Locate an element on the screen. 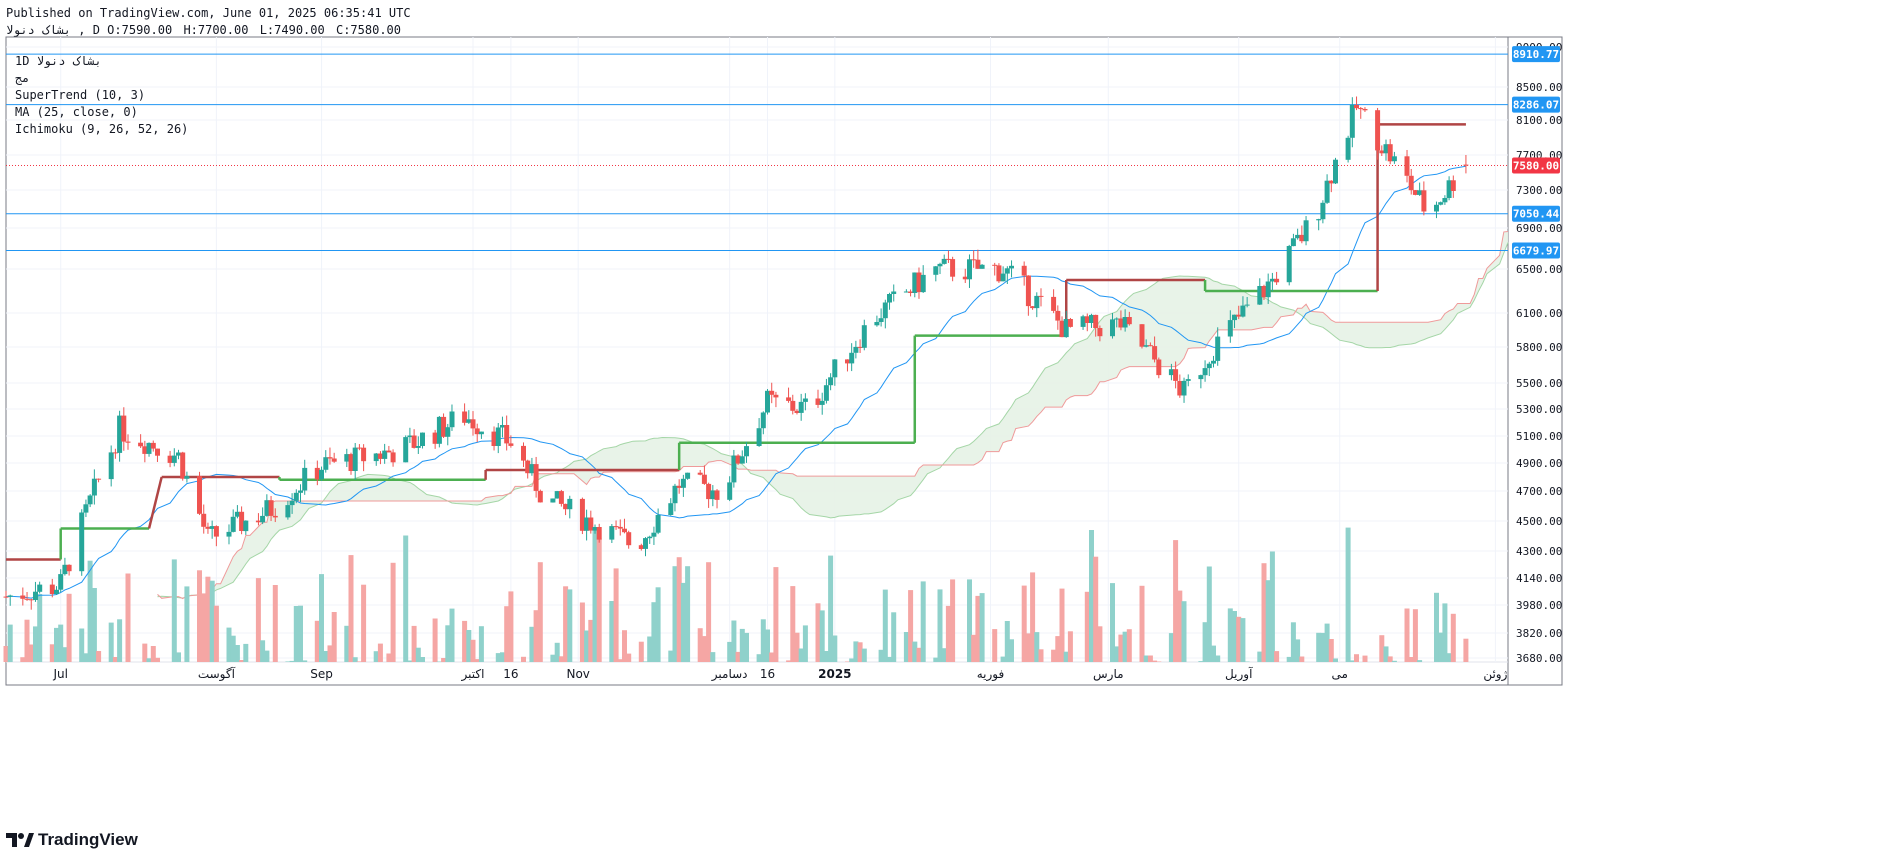 The width and height of the screenshot is (1878, 858). ohlc-open: O:7590.00 is located at coordinates (140, 30).